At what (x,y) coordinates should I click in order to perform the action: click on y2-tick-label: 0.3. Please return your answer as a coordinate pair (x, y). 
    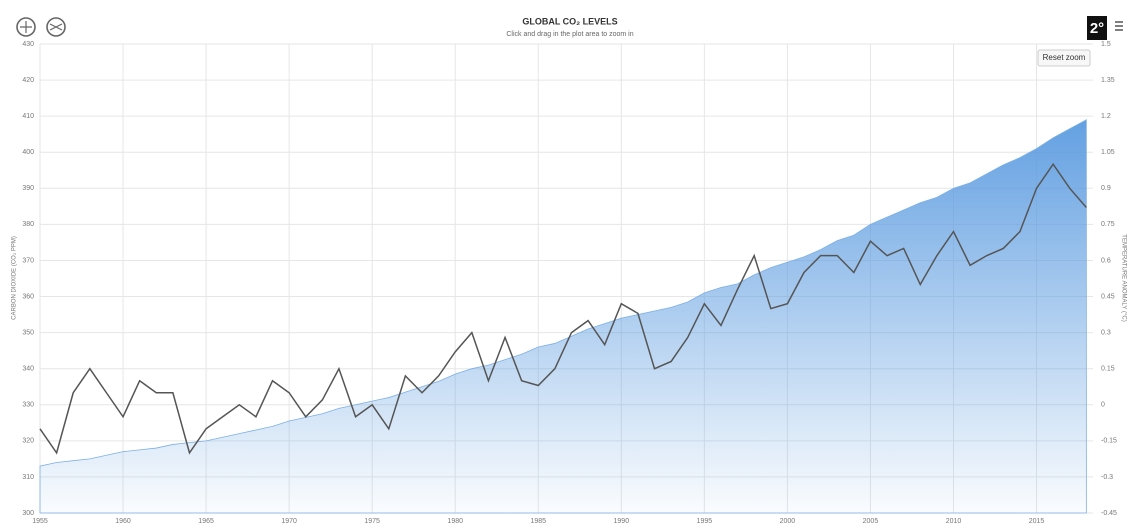
    Looking at the image, I should click on (1106, 332).